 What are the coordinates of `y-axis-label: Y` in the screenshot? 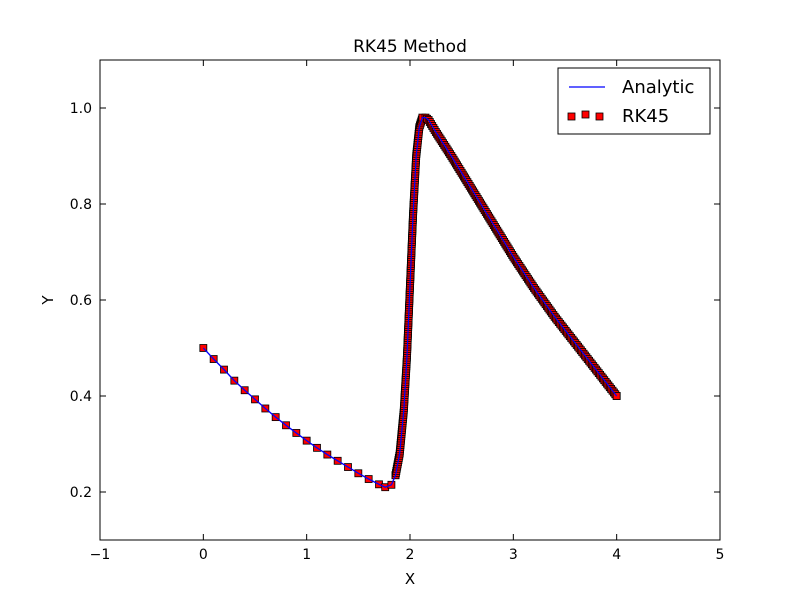 It's located at (48, 300).